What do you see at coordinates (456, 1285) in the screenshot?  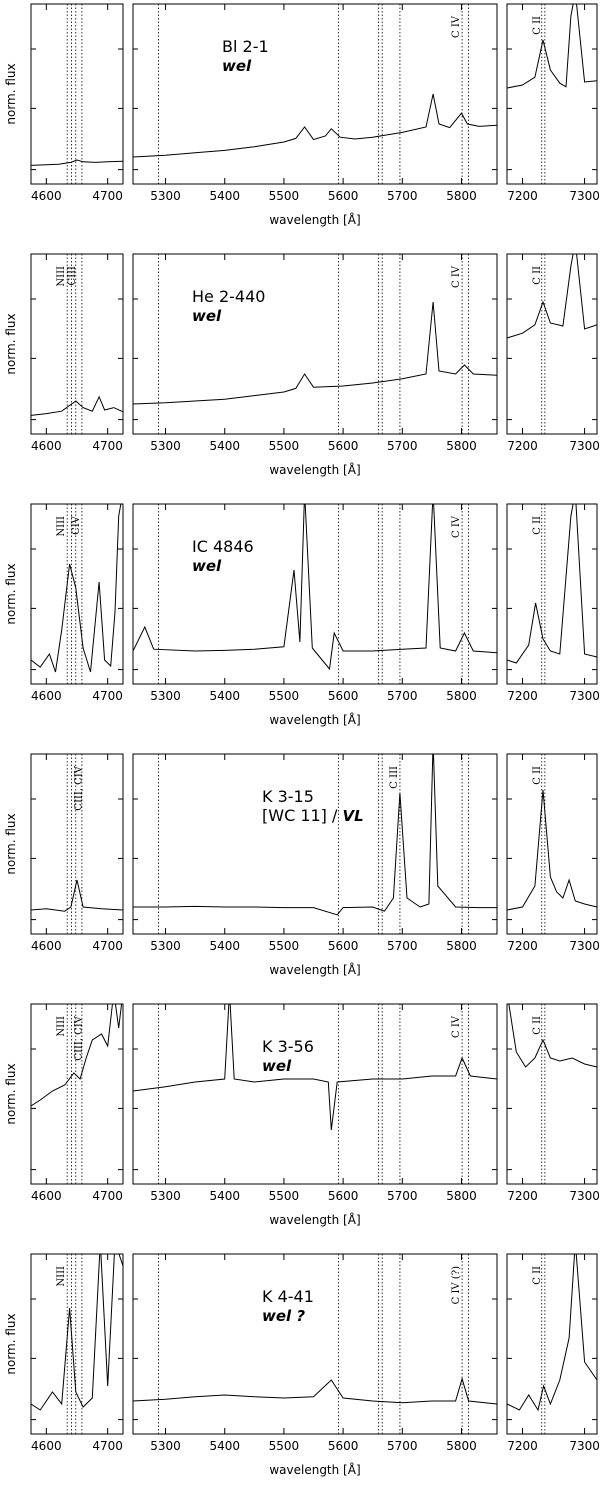 I see `line-label: C IV (?)` at bounding box center [456, 1285].